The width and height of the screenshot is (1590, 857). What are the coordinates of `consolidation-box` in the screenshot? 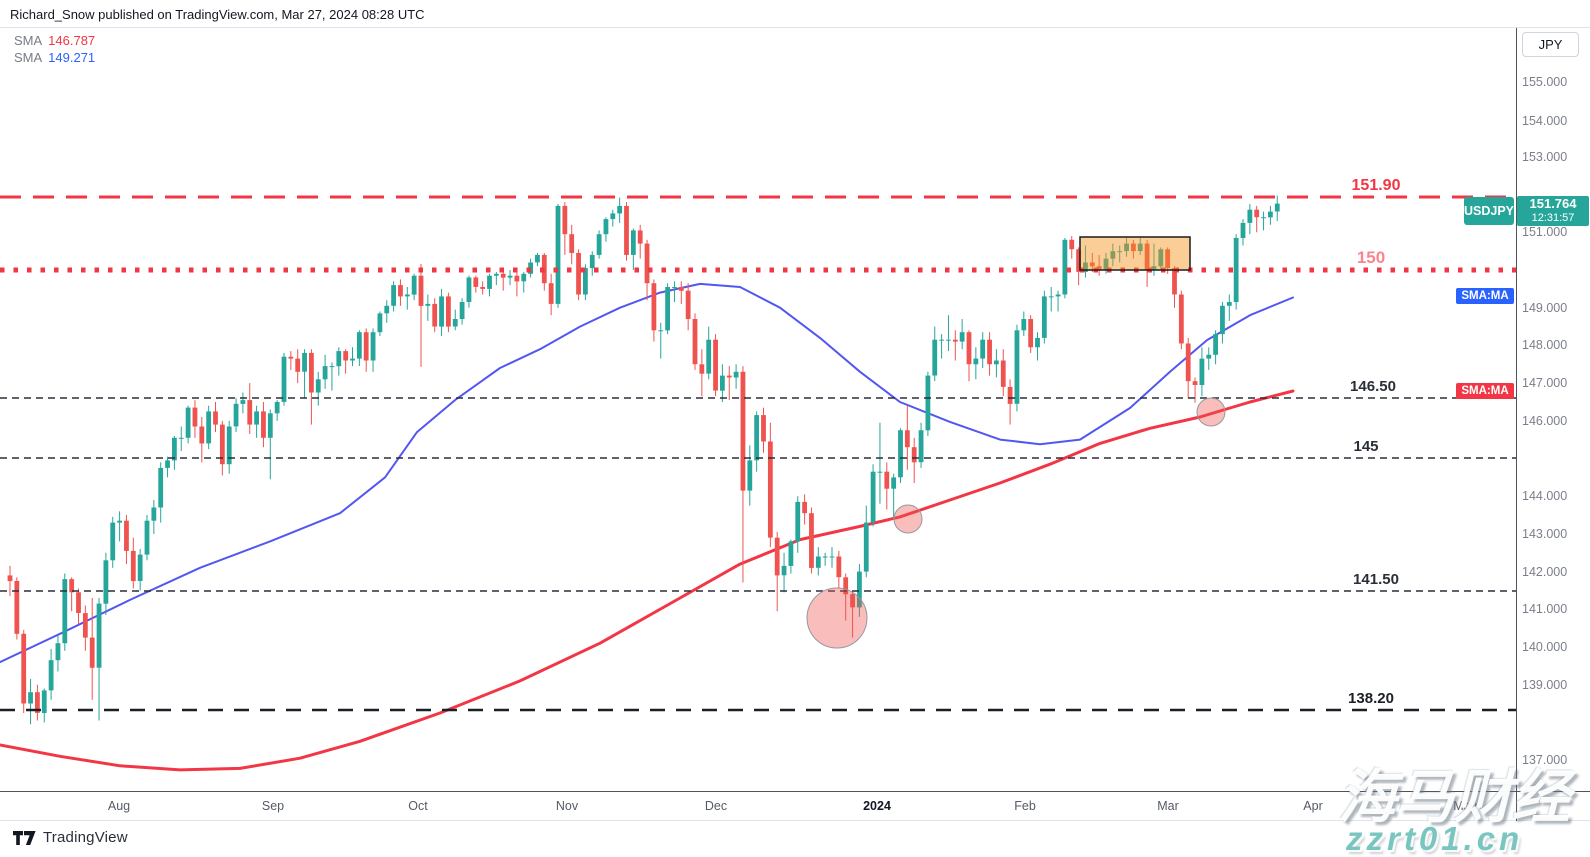 It's located at (1135, 253).